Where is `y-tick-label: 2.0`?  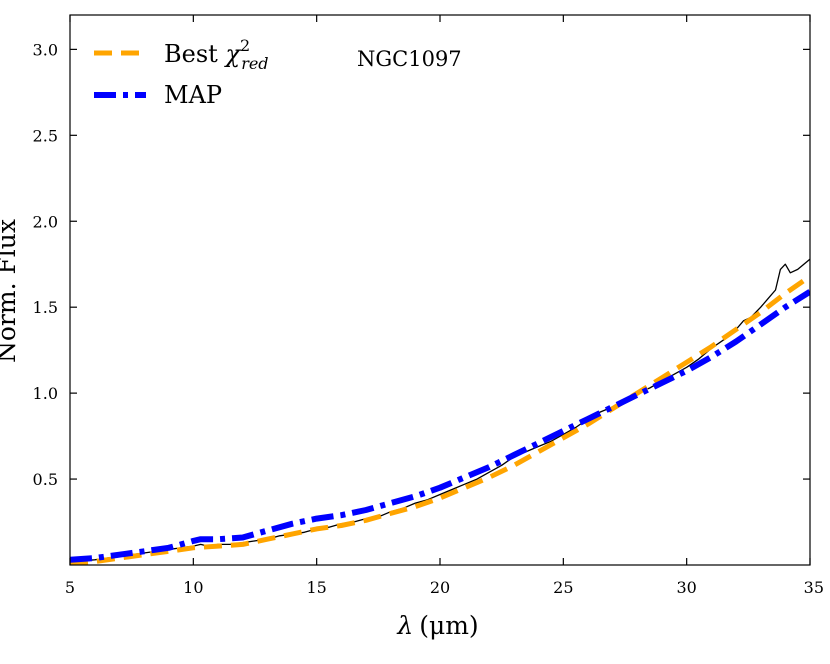 y-tick-label: 2.0 is located at coordinates (45, 221).